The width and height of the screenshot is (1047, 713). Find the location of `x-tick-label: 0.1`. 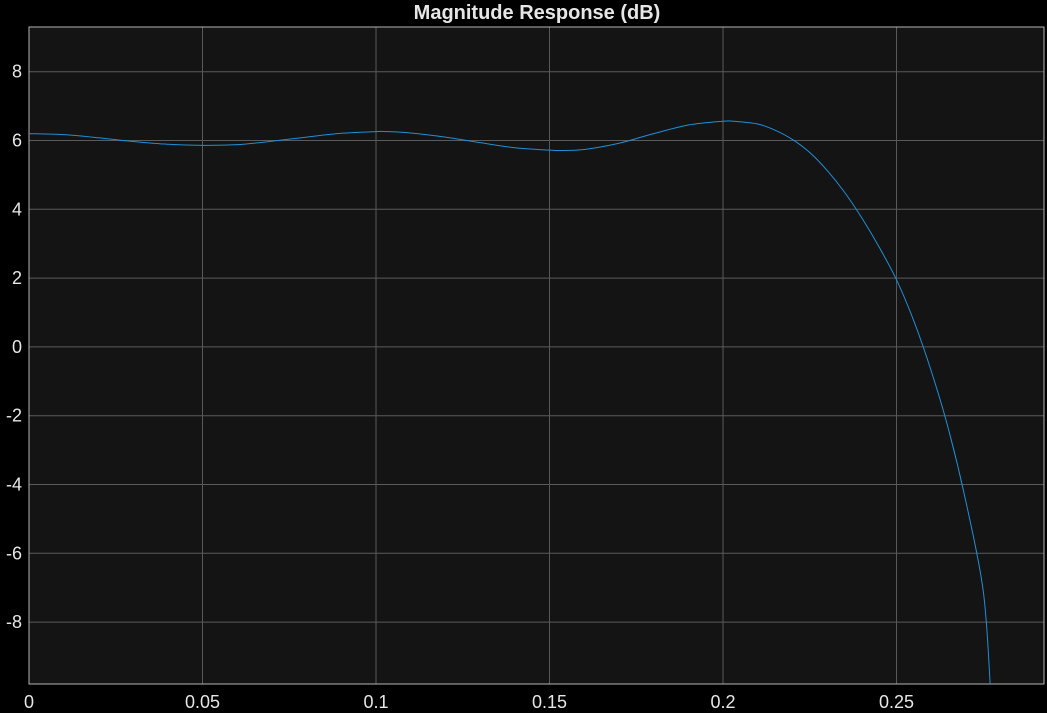

x-tick-label: 0.1 is located at coordinates (375, 702).